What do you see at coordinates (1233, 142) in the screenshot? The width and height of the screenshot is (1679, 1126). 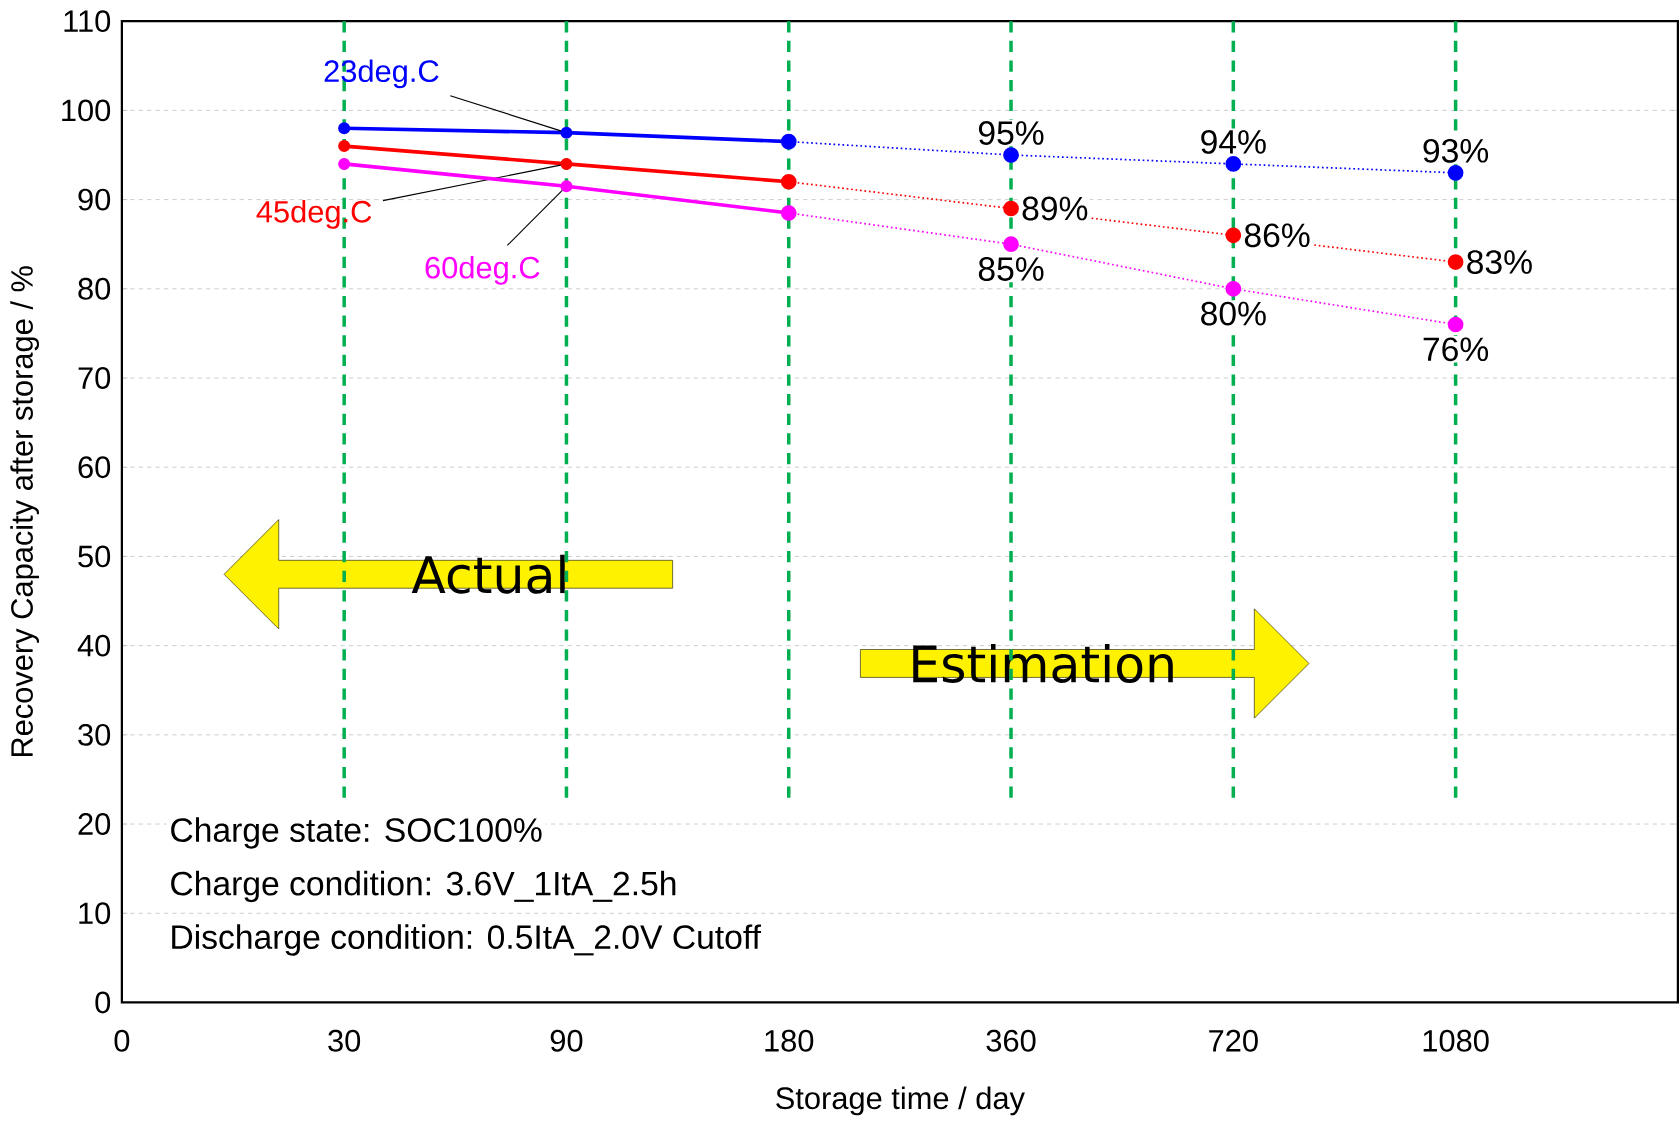 I see `data-label: 94%` at bounding box center [1233, 142].